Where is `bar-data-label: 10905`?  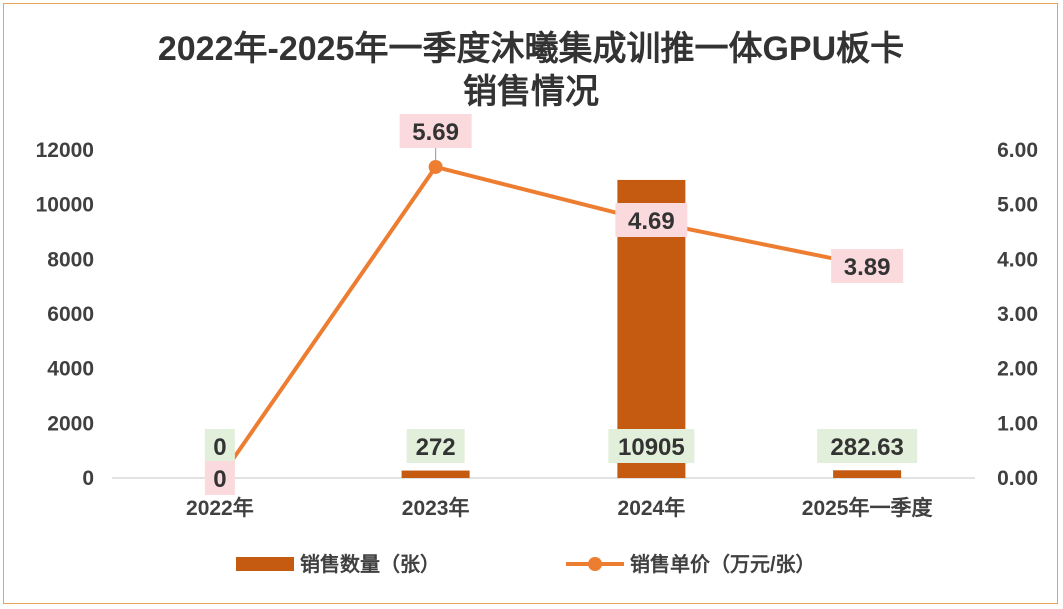
bar-data-label: 10905 is located at coordinates (651, 447).